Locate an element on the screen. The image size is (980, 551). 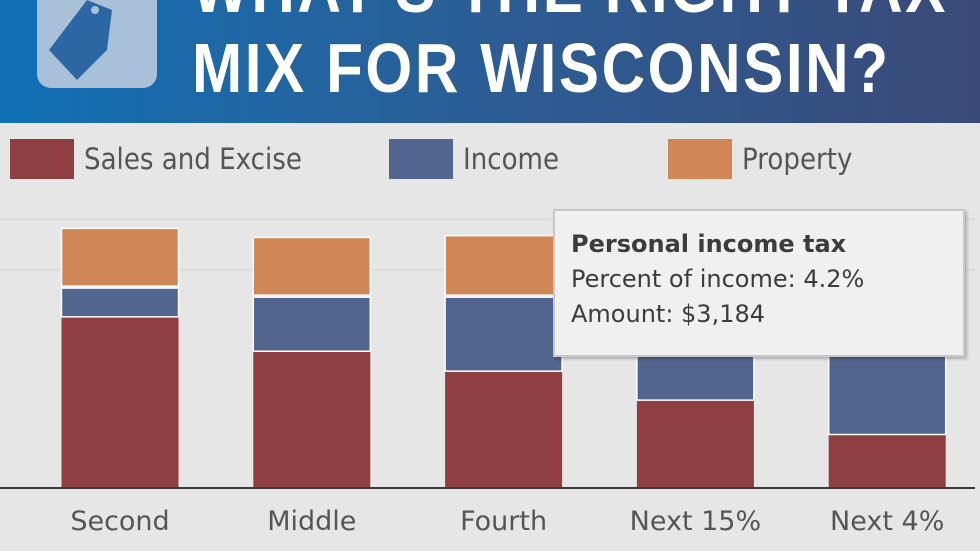
chart-legend: Sales and Excise Income Property is located at coordinates (490, 159).